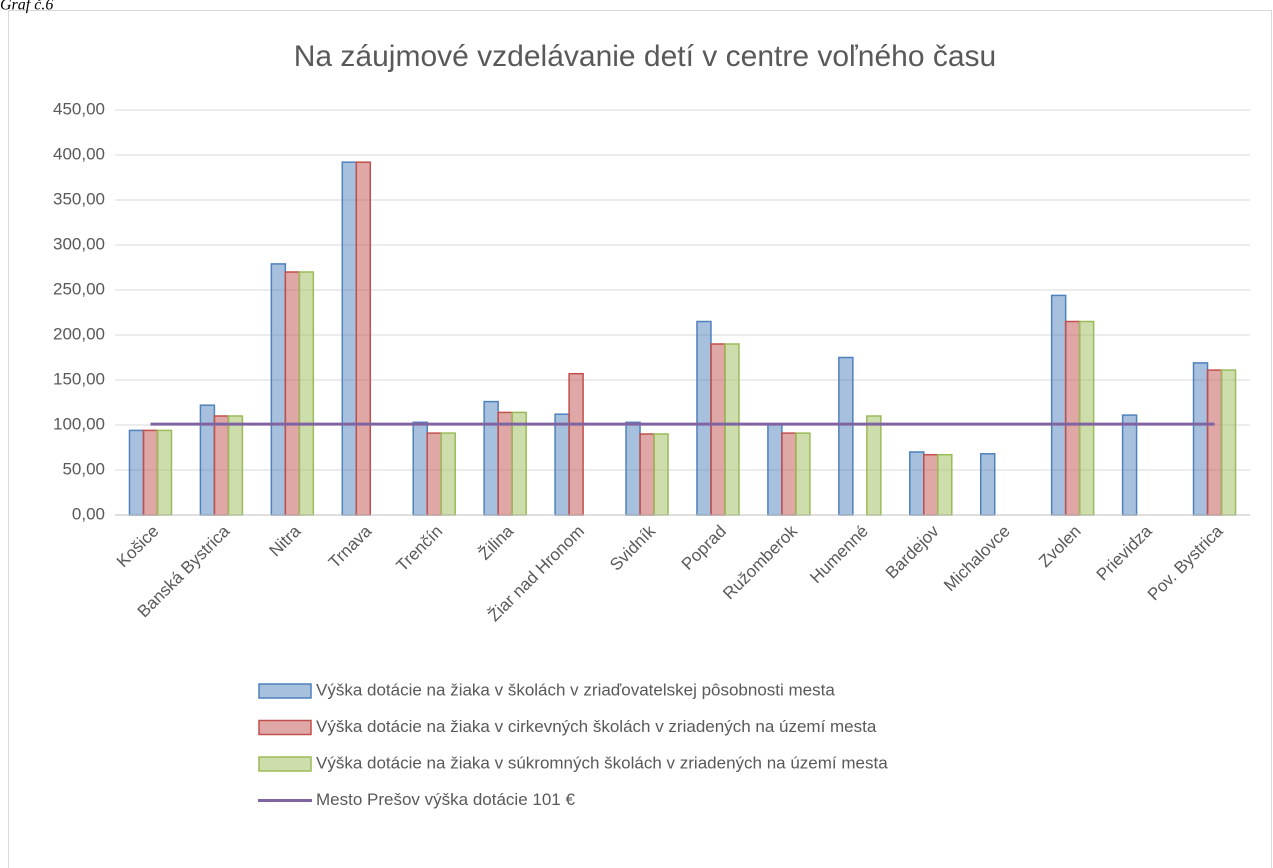 The image size is (1273, 868). I want to click on caption: Graf č.6, so click(26, 7).